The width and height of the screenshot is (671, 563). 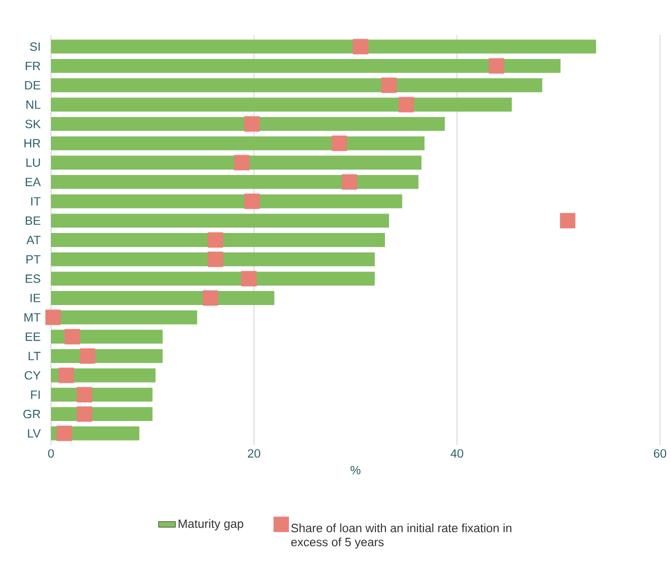 I want to click on y-tick-label: AT, so click(x=33, y=240).